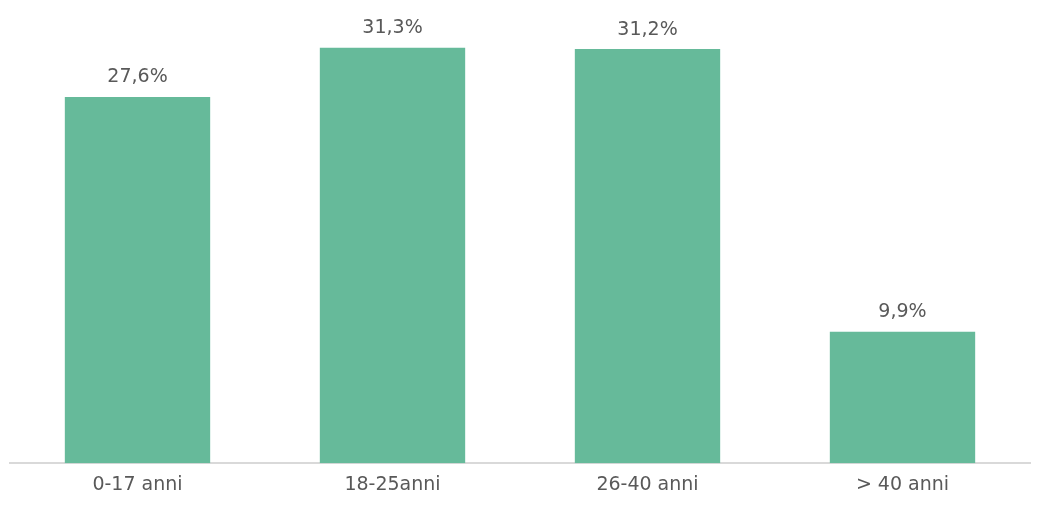 The width and height of the screenshot is (1040, 510). I want to click on data-label: 9,9%, so click(902, 310).